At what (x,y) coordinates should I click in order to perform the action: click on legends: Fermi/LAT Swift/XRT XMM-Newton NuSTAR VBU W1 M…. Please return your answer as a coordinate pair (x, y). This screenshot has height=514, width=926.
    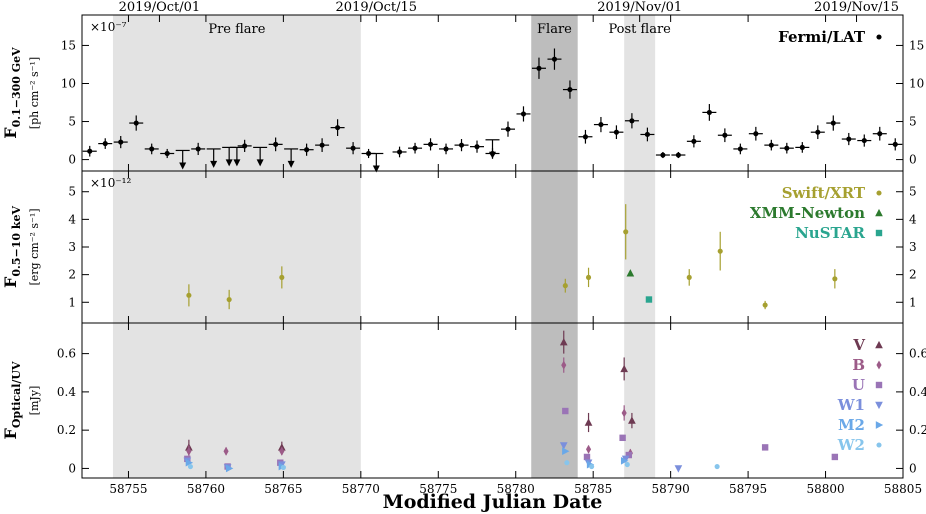
    Looking at the image, I should click on (808, 241).